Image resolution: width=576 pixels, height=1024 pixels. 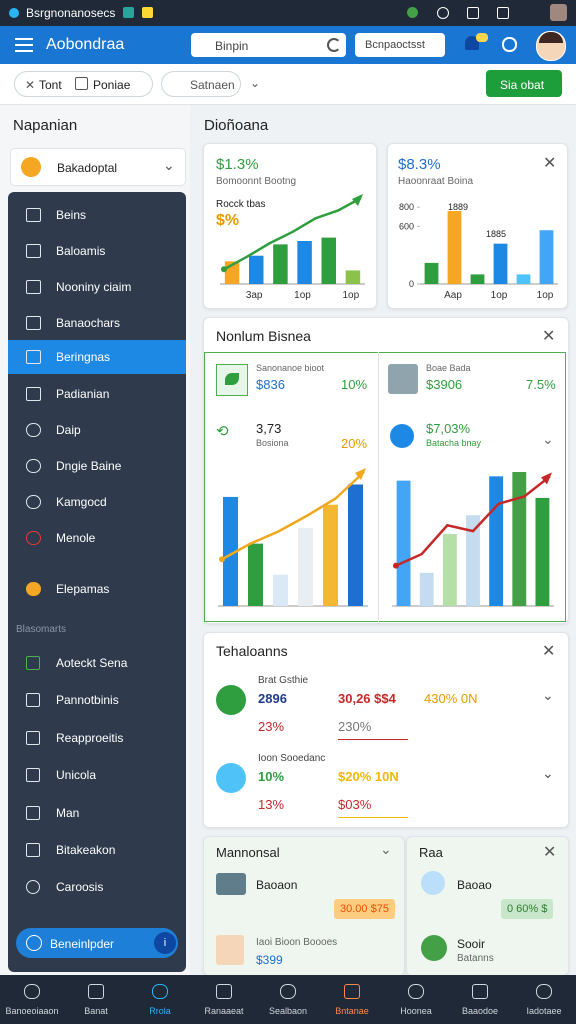 I want to click on sidebar-item: Pannotbinis, so click(x=97, y=700).